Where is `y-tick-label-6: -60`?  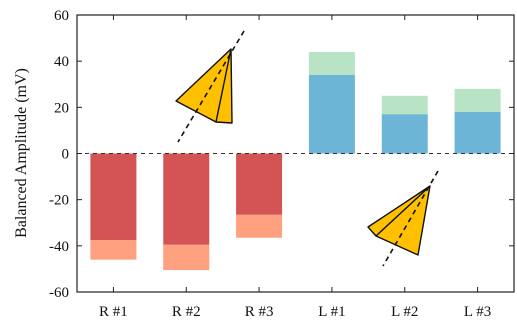
y-tick-label-6: -60 is located at coordinates (59, 293).